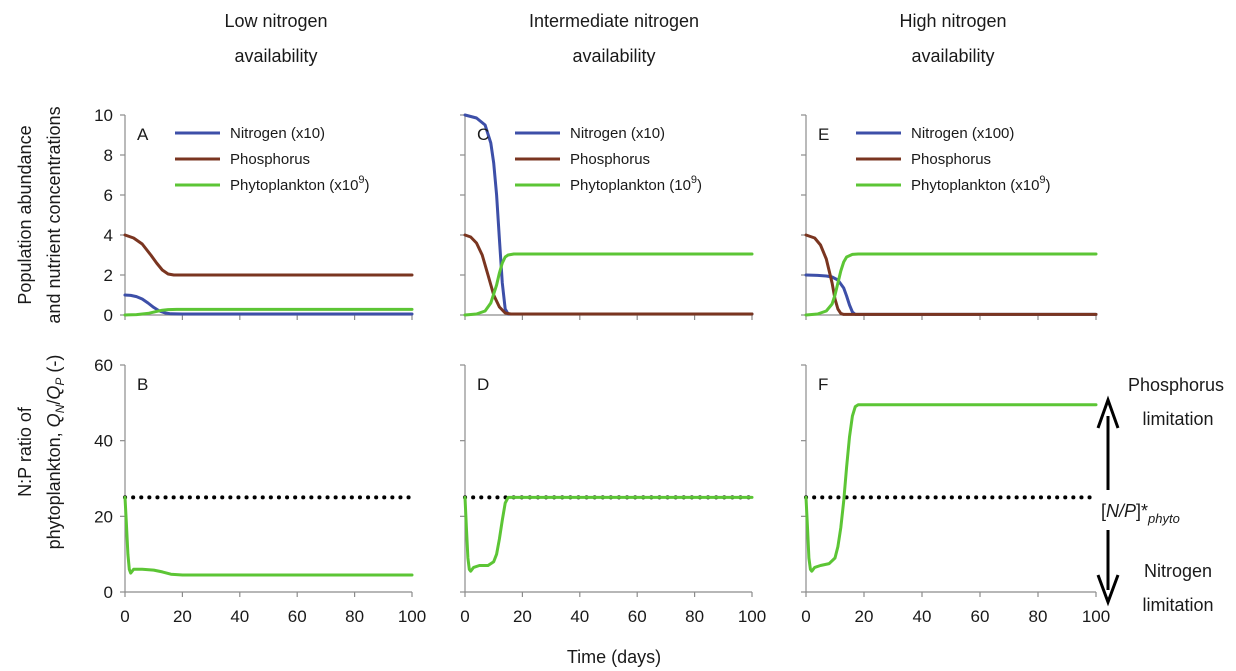  What do you see at coordinates (54, 420) in the screenshot?
I see `y-label-bottom-q: Q` at bounding box center [54, 420].